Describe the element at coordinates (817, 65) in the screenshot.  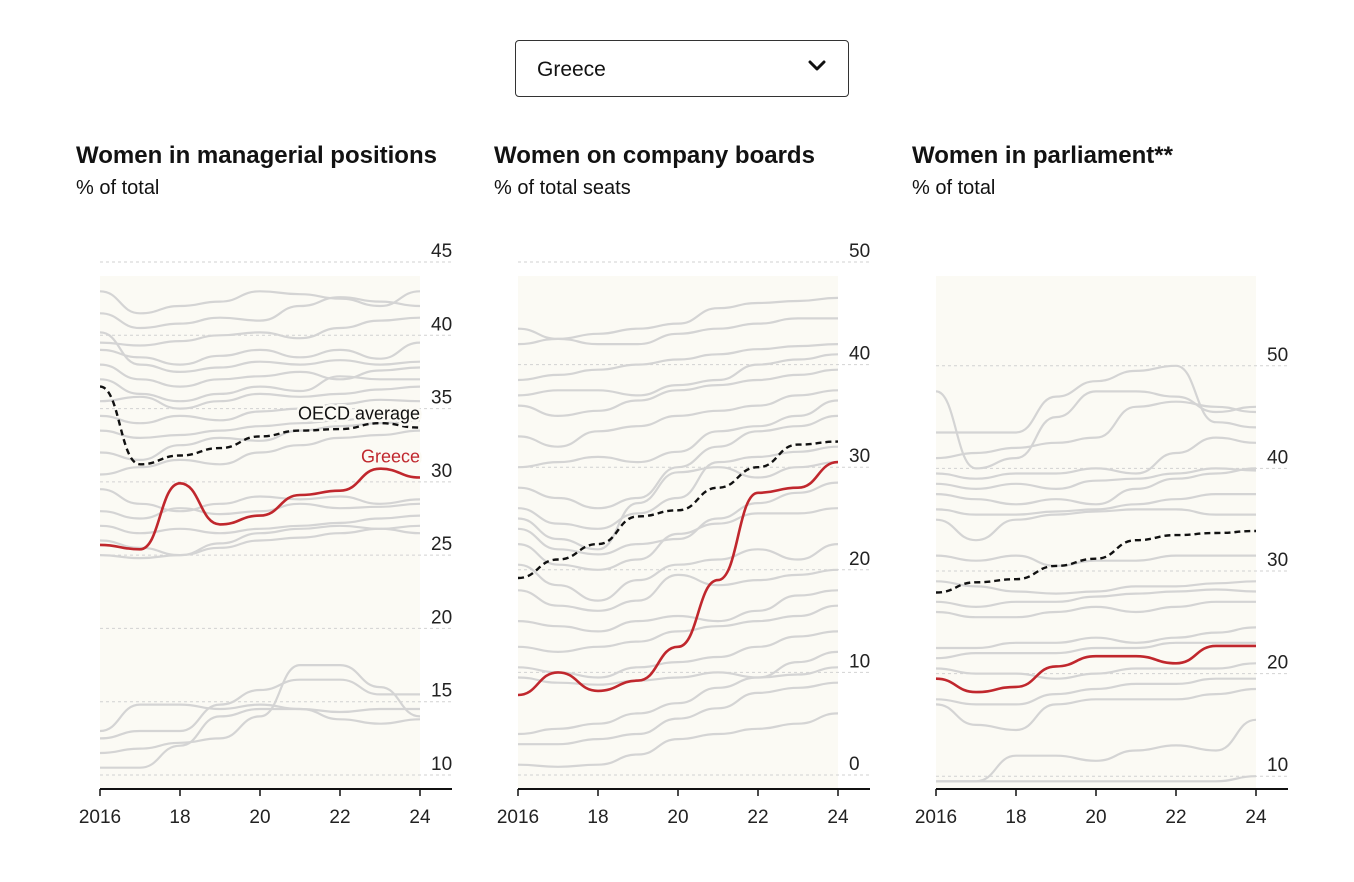
I see `chevron-down-icon` at that location.